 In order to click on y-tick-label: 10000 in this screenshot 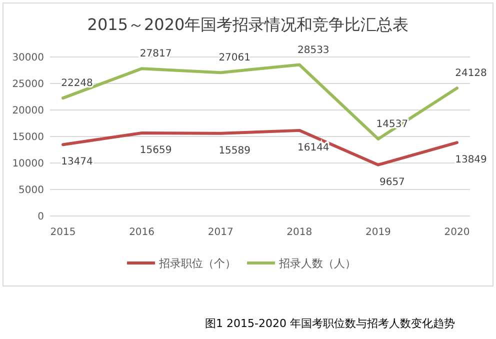, I will do `click(28, 164)`.